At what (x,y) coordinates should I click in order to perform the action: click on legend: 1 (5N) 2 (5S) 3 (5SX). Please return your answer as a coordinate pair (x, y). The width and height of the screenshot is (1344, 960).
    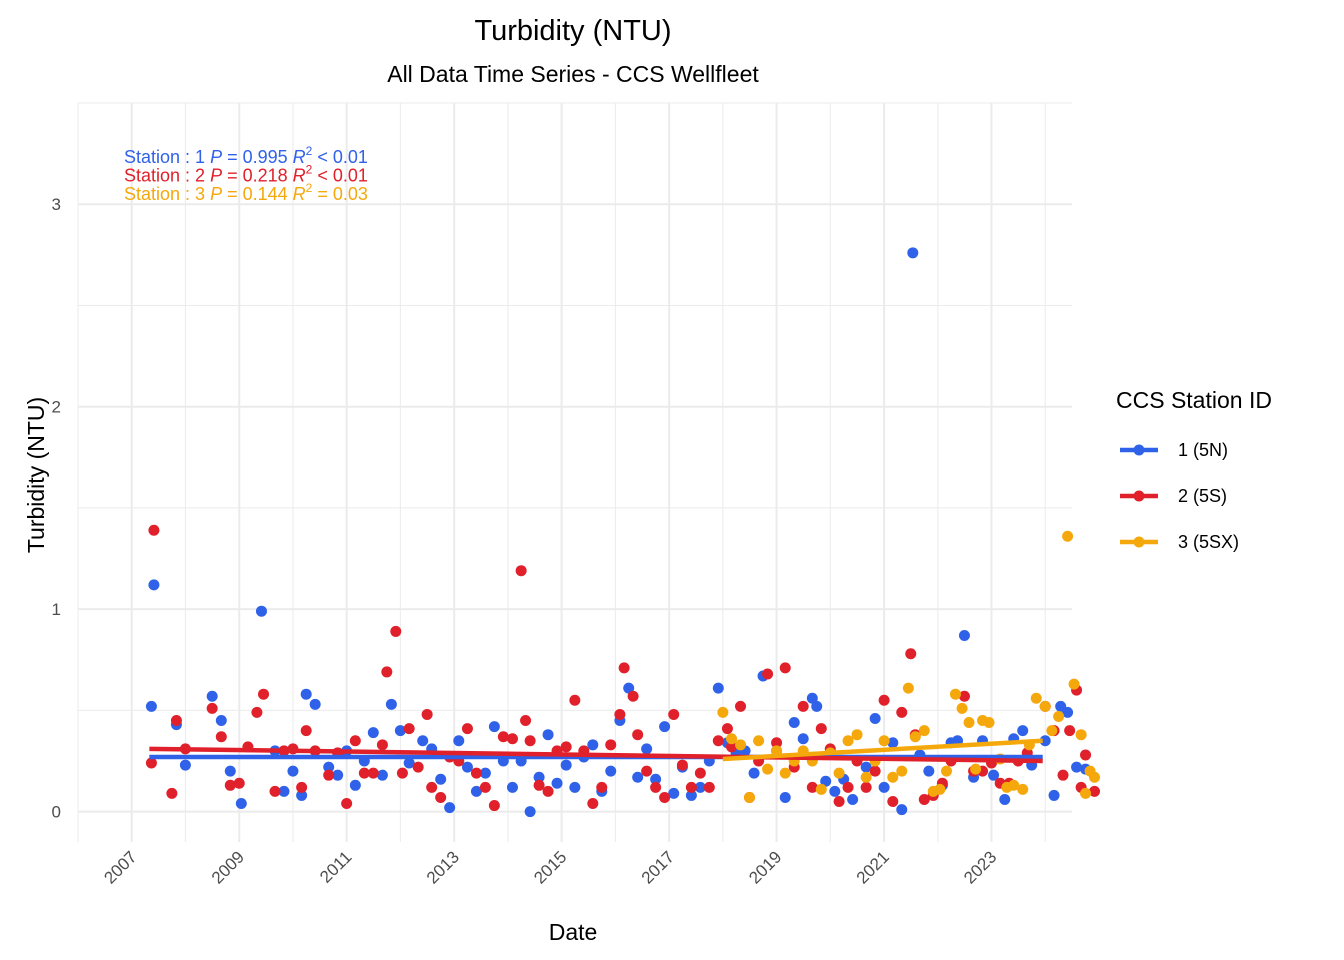
    Looking at the image, I should click on (1179, 496).